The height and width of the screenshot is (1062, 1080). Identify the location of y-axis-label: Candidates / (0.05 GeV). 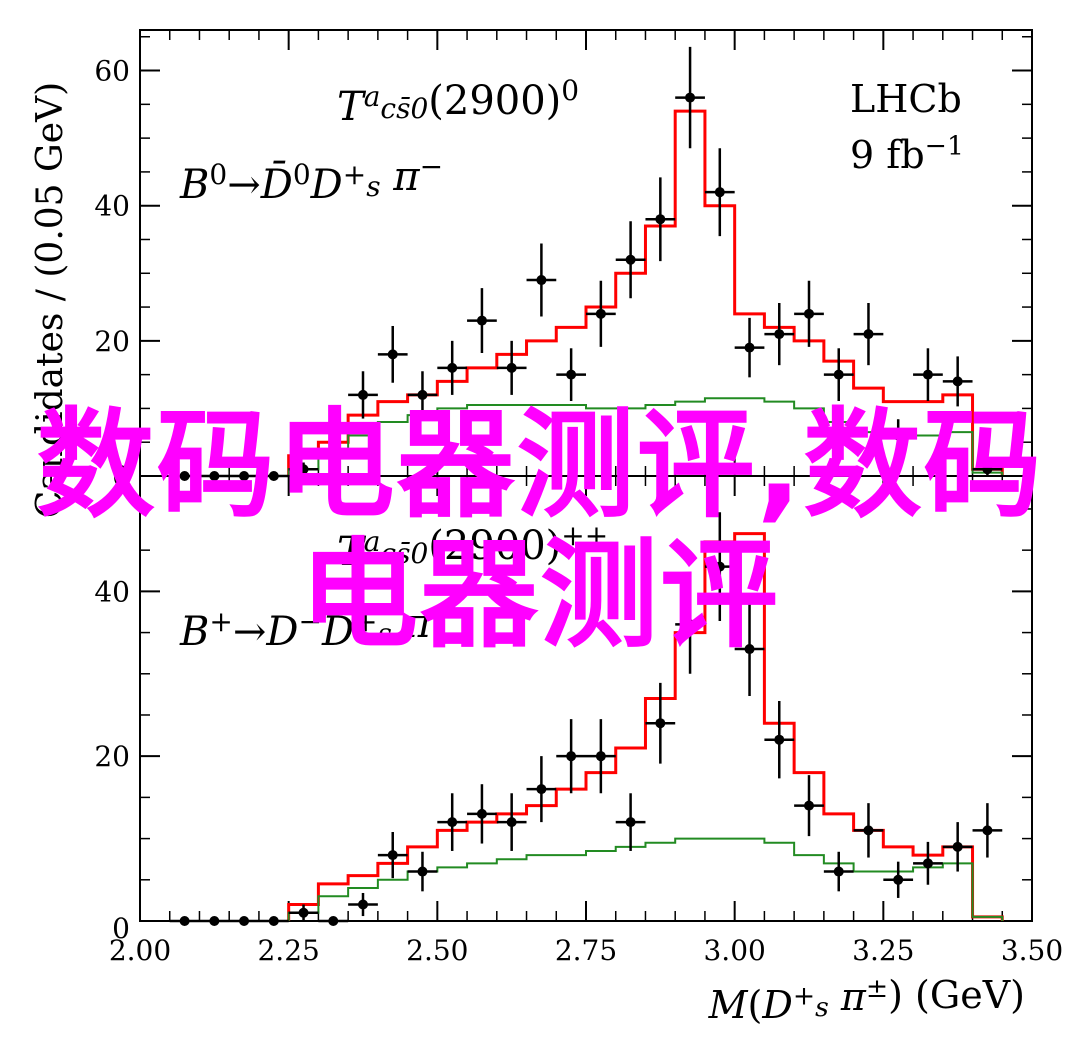
(50, 300).